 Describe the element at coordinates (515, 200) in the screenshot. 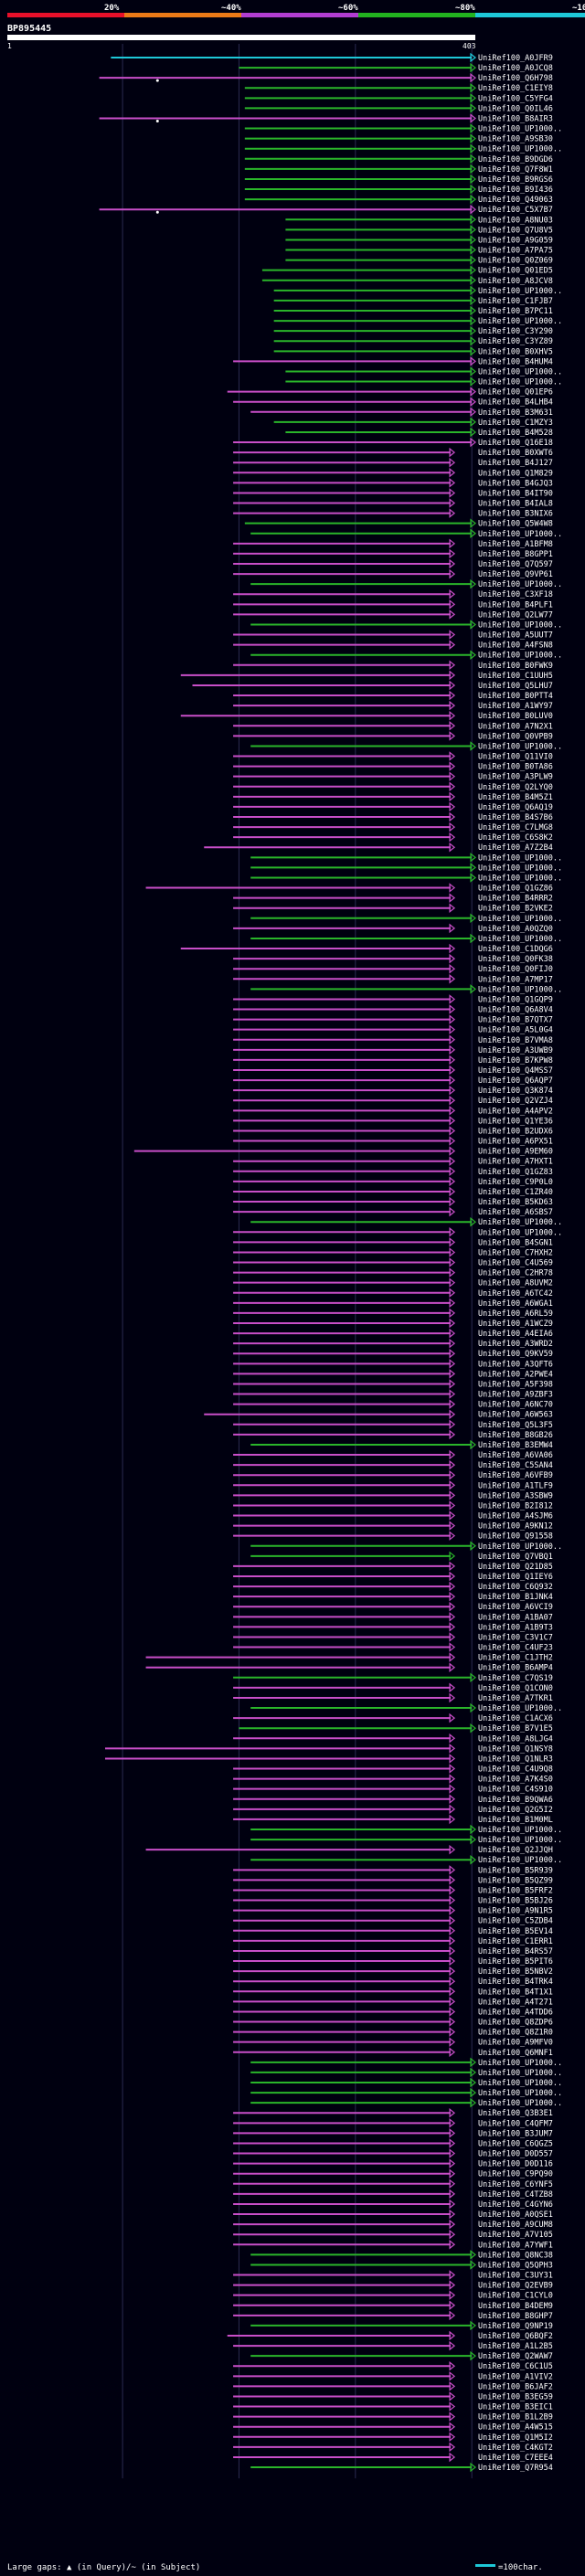

I see `hit-label: UniRef100_Q49063` at that location.